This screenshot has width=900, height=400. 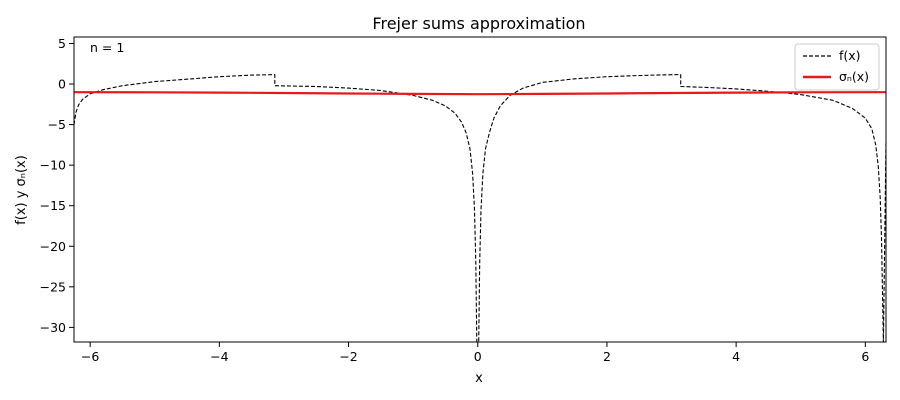 What do you see at coordinates (348, 356) in the screenshot?
I see `x-tick-label: −2` at bounding box center [348, 356].